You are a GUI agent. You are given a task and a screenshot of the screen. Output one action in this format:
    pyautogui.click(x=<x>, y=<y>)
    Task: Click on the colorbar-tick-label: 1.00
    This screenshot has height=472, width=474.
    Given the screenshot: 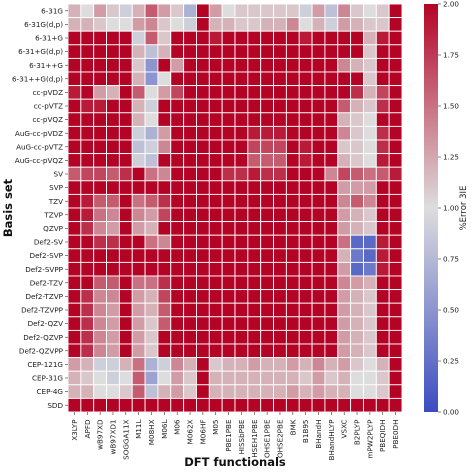 What is the action you would take?
    pyautogui.click(x=451, y=208)
    